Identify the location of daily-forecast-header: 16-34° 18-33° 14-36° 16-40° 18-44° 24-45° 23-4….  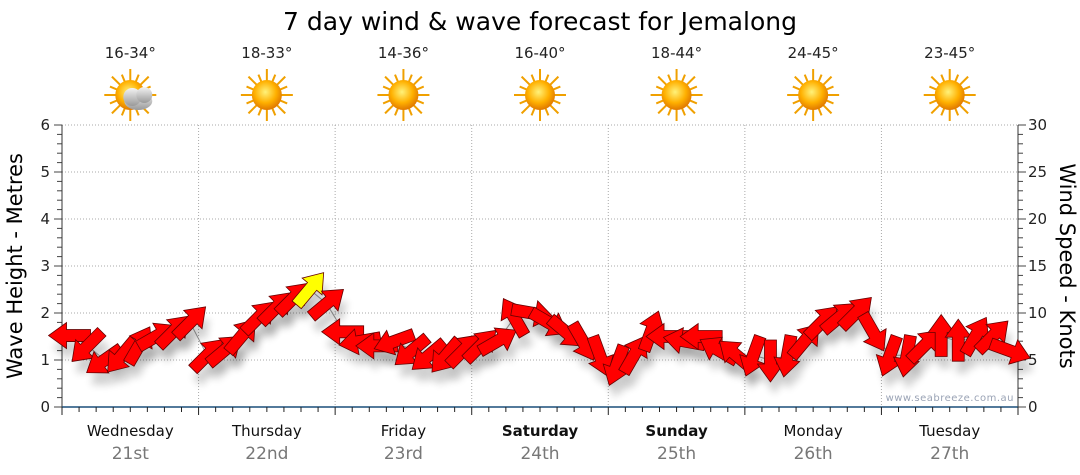
(540, 82).